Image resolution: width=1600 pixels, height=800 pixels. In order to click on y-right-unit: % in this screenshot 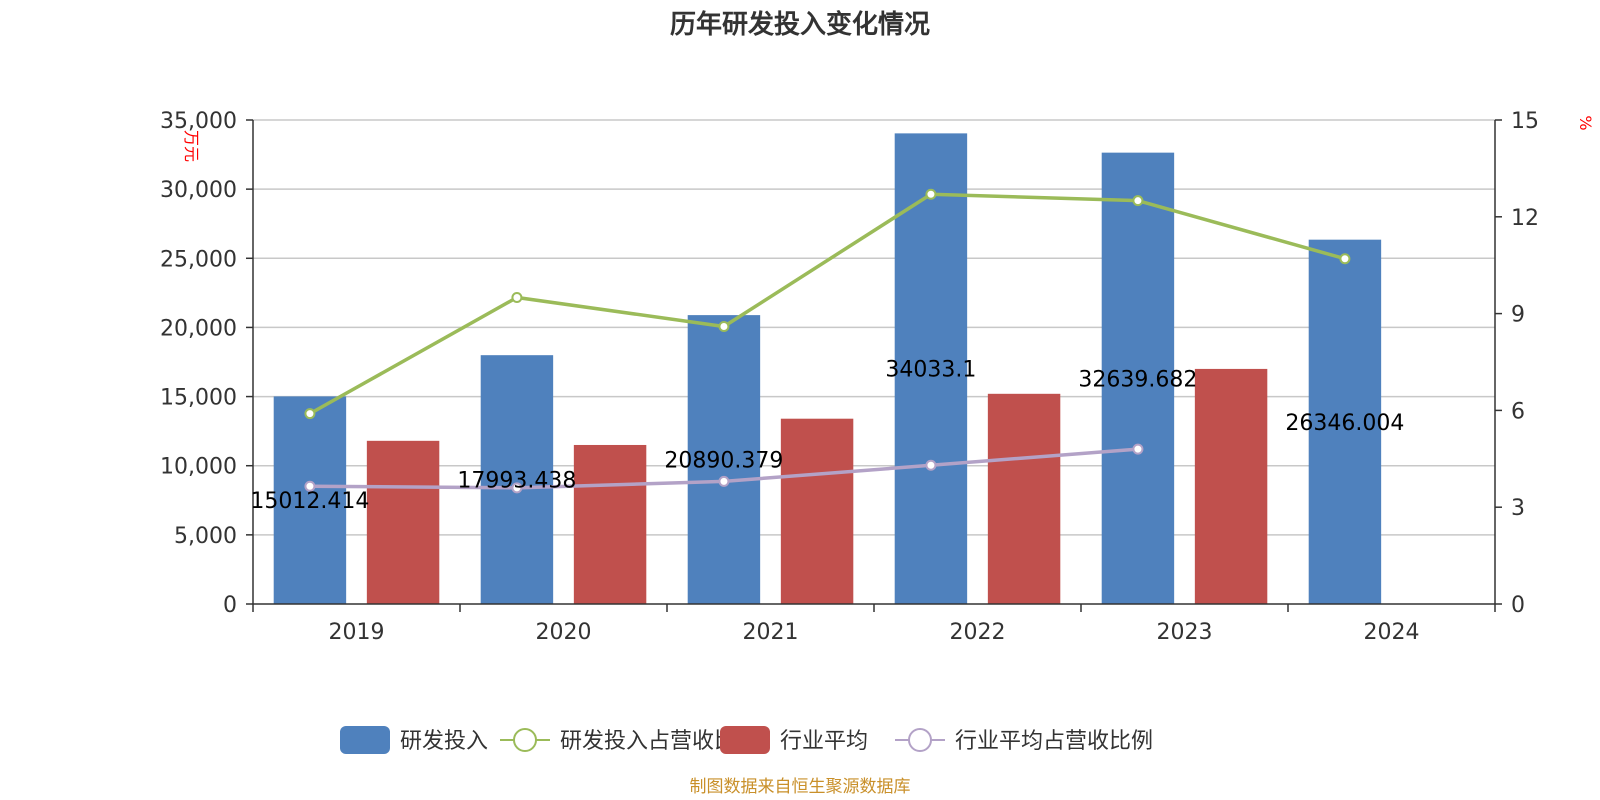, I will do `click(1585, 122)`.